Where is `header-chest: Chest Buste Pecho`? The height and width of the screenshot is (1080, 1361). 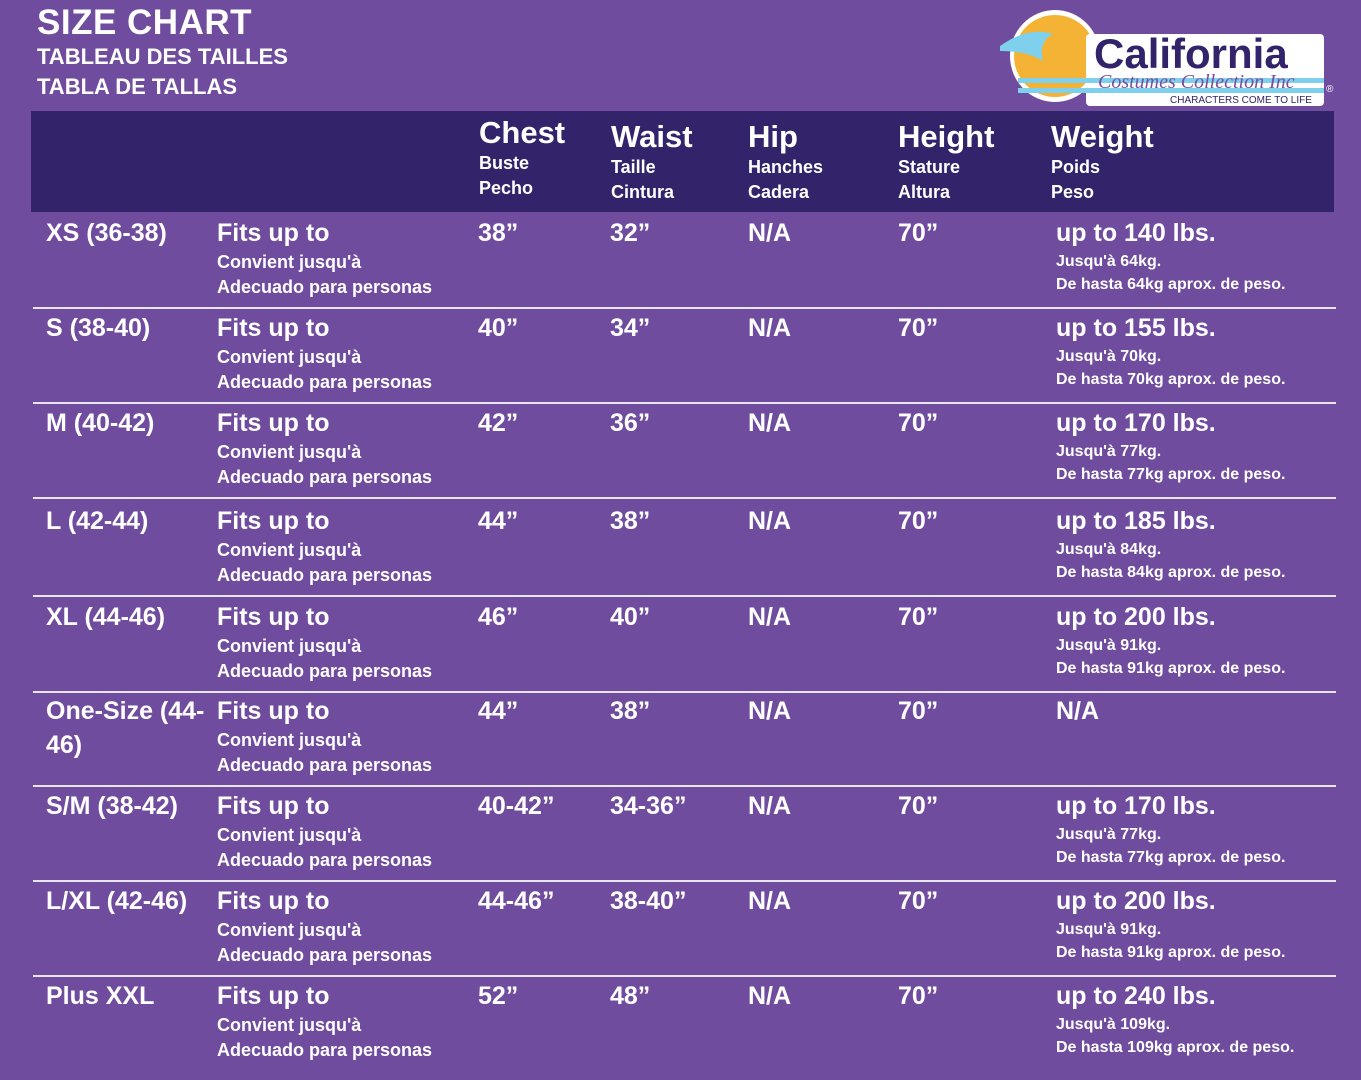 header-chest: Chest Buste Pecho is located at coordinates (522, 156).